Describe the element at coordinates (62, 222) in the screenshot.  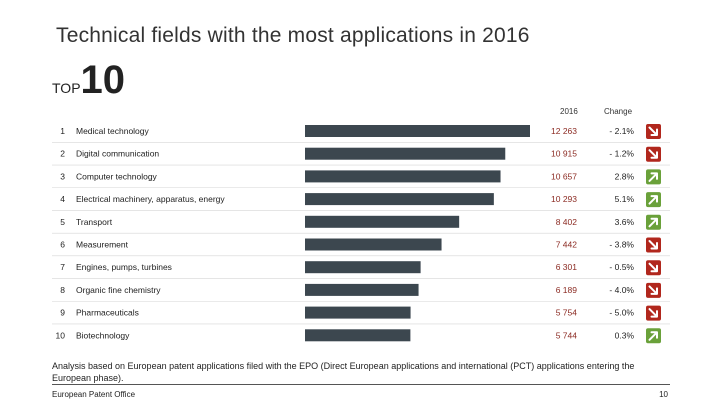
I see `rank-label: 5` at that location.